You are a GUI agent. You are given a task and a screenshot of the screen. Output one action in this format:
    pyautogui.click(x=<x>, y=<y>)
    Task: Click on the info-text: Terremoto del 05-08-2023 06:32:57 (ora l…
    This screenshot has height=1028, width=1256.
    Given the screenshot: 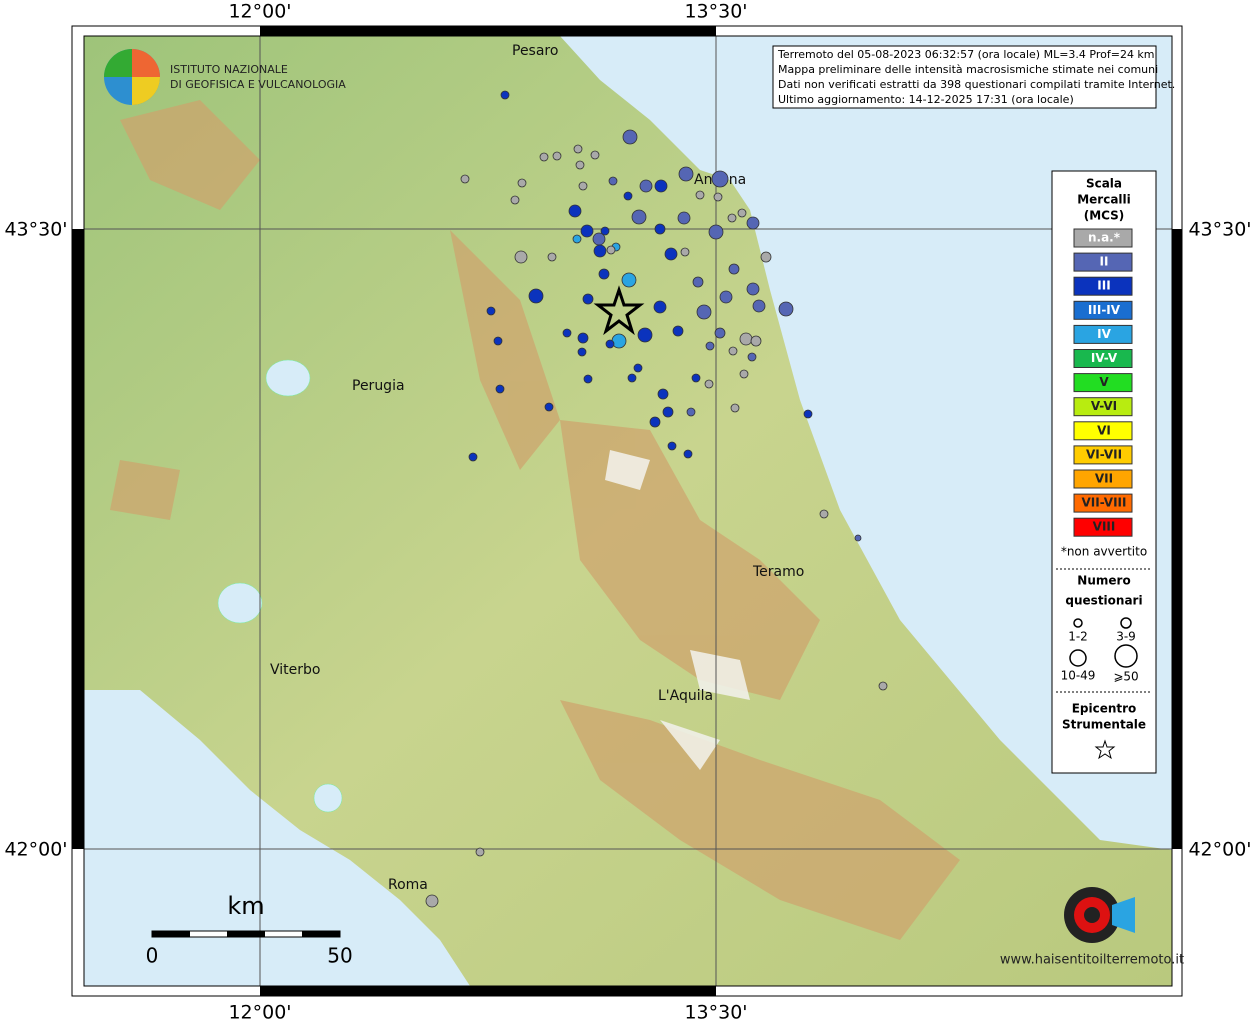 What is the action you would take?
    pyautogui.click(x=976, y=77)
    